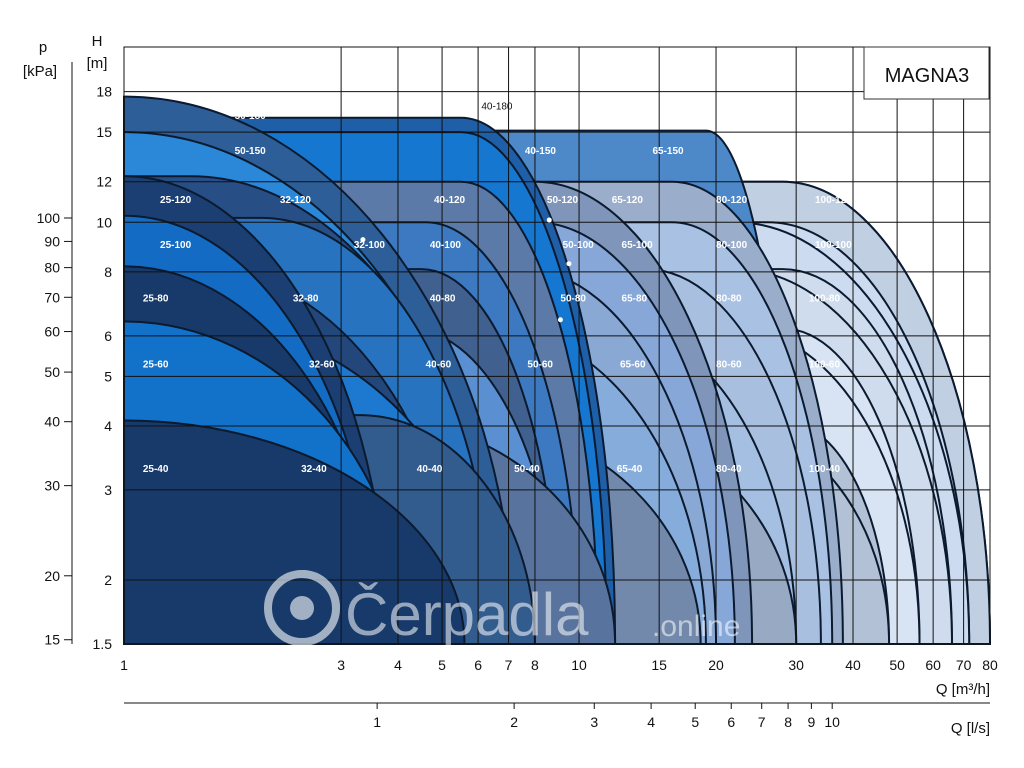 The height and width of the screenshot is (768, 1024). Describe the element at coordinates (796, 665) in the screenshot. I see `x-tick-label: 30` at that location.